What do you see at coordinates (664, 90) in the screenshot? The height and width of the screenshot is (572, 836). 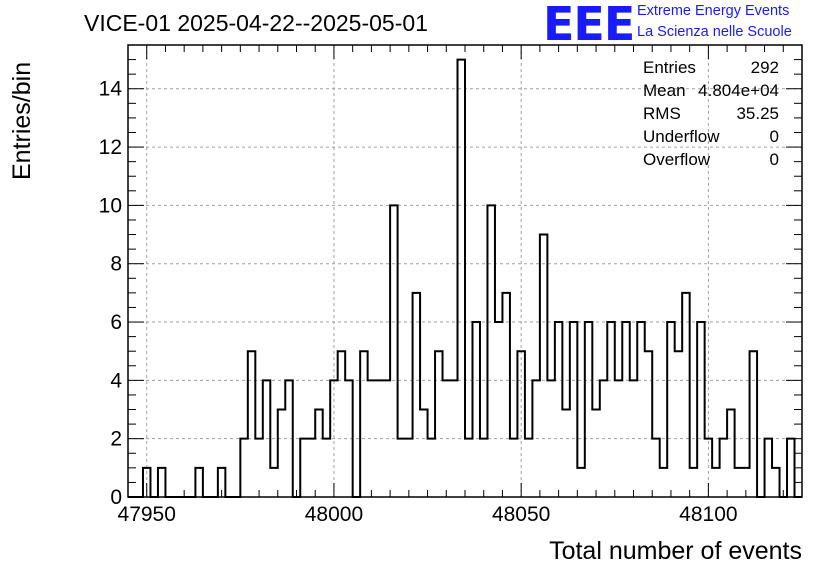 I see `stat-label: Mean` at bounding box center [664, 90].